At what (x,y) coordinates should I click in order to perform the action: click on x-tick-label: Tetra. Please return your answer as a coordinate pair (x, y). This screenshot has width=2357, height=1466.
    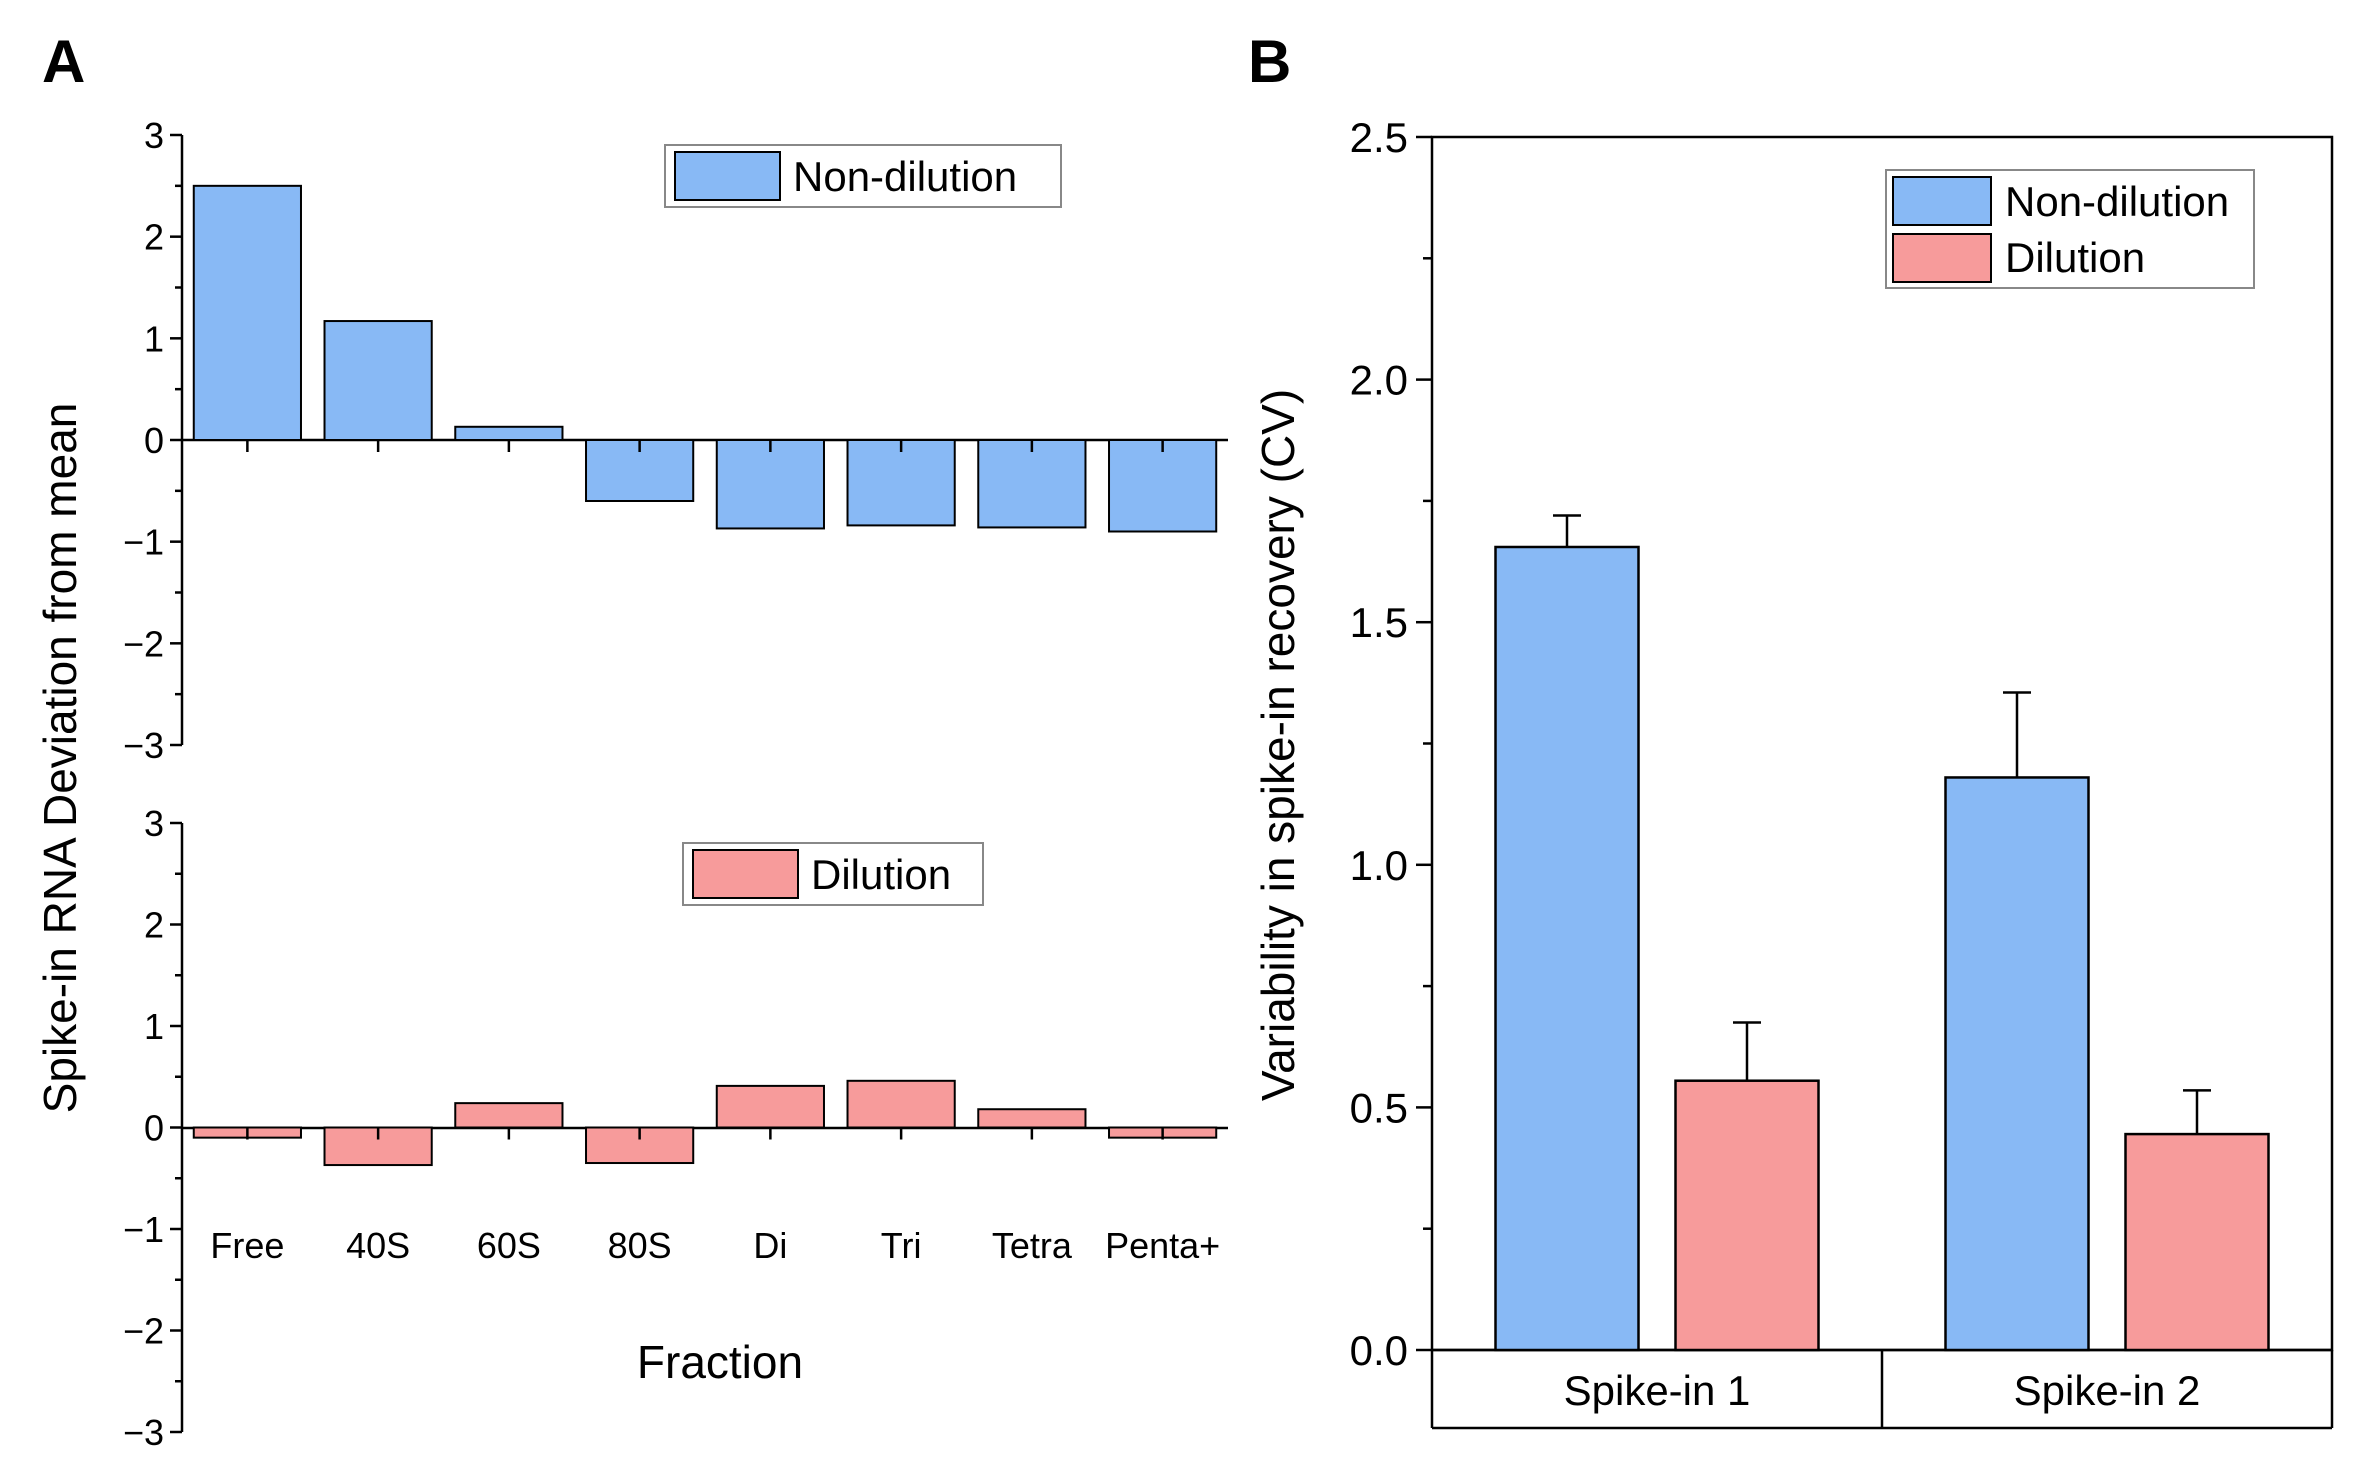
    Looking at the image, I should click on (1032, 1245).